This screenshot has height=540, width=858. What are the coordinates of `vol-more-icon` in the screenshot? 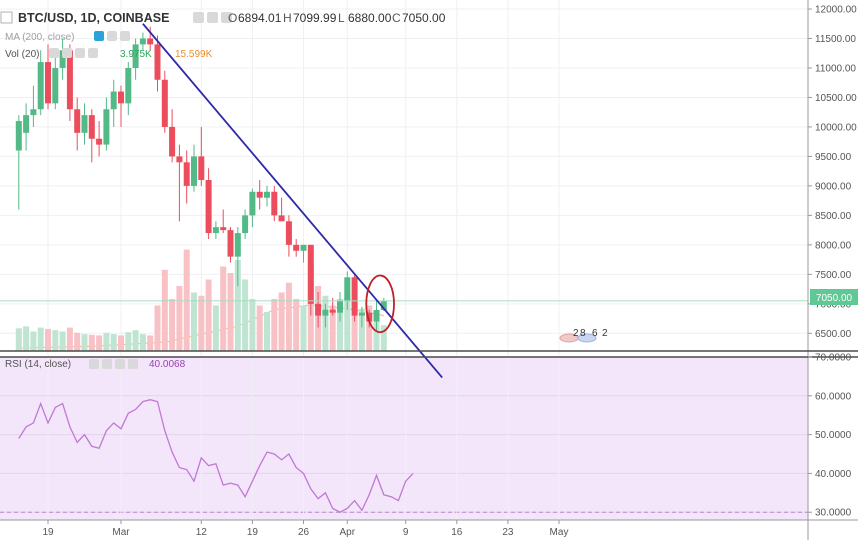 It's located at (93, 53).